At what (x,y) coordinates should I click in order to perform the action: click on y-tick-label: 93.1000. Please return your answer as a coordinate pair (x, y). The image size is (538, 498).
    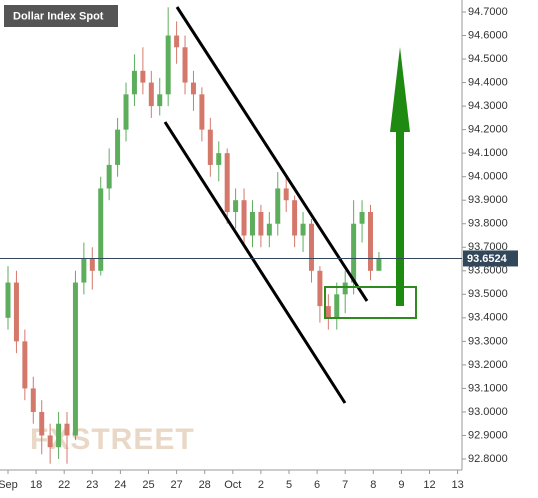
    Looking at the image, I should click on (488, 388).